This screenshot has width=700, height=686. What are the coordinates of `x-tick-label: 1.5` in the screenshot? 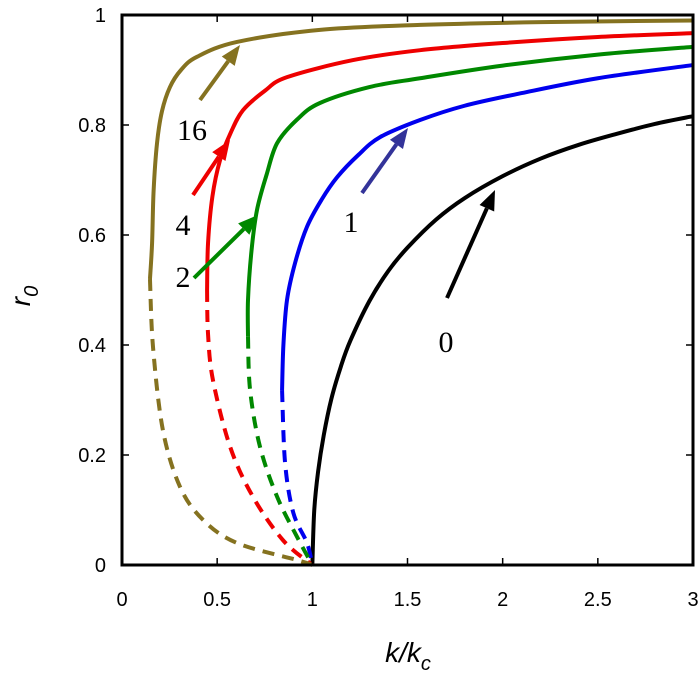 It's located at (408, 600).